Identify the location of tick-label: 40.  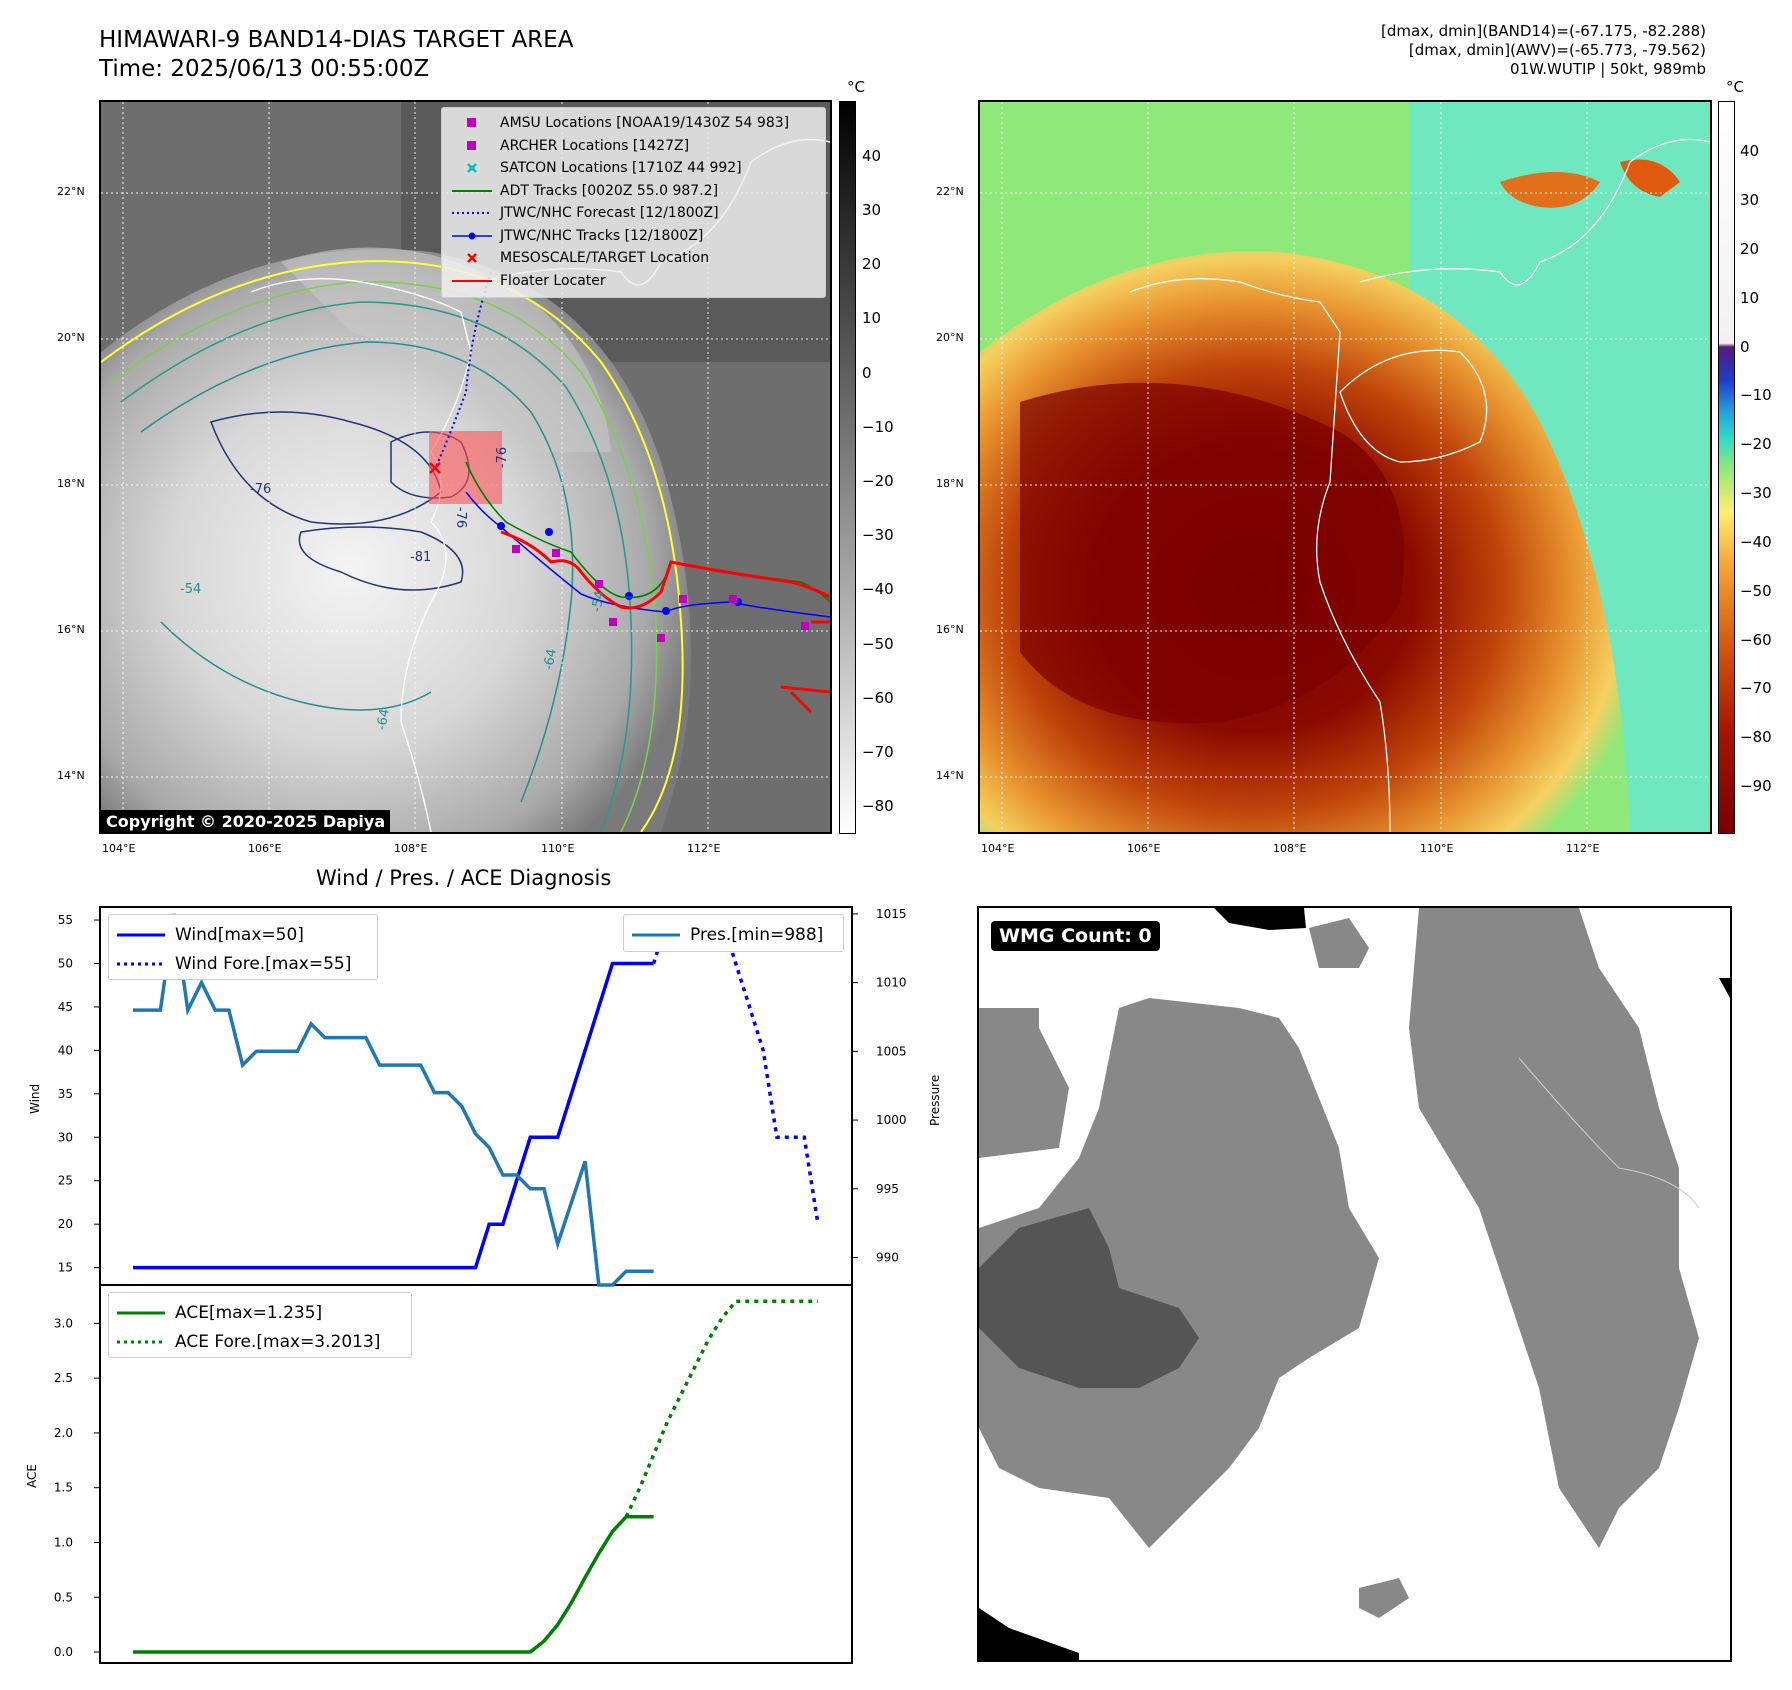
(65, 1050).